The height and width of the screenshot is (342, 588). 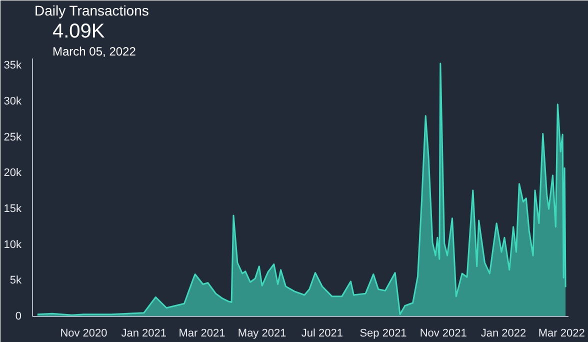 What do you see at coordinates (13, 137) in the screenshot?
I see `y-tick-label: 25k` at bounding box center [13, 137].